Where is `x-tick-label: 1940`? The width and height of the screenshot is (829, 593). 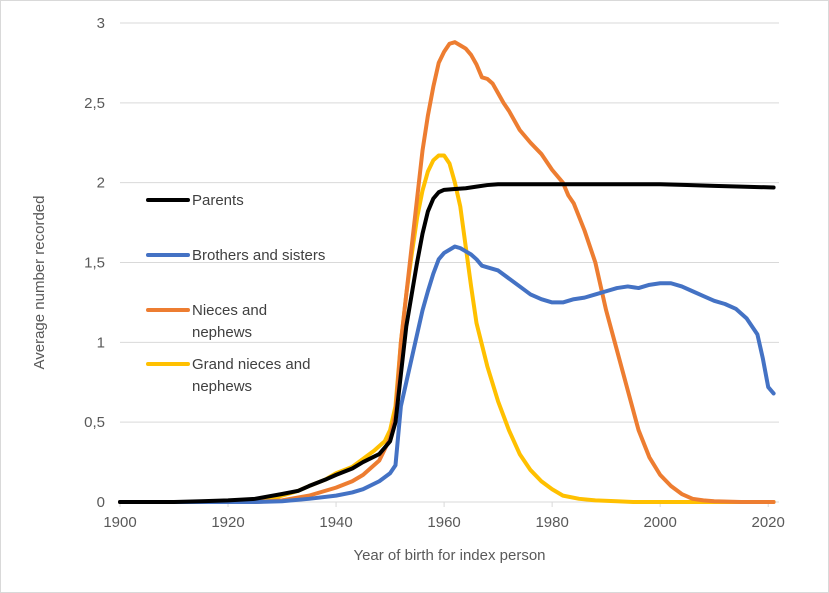 x-tick-label: 1940 is located at coordinates (335, 522).